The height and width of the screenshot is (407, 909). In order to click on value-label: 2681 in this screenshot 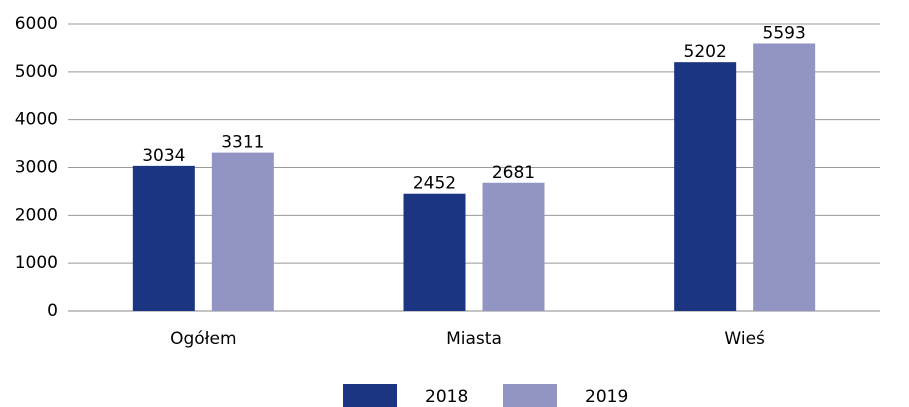, I will do `click(513, 173)`.